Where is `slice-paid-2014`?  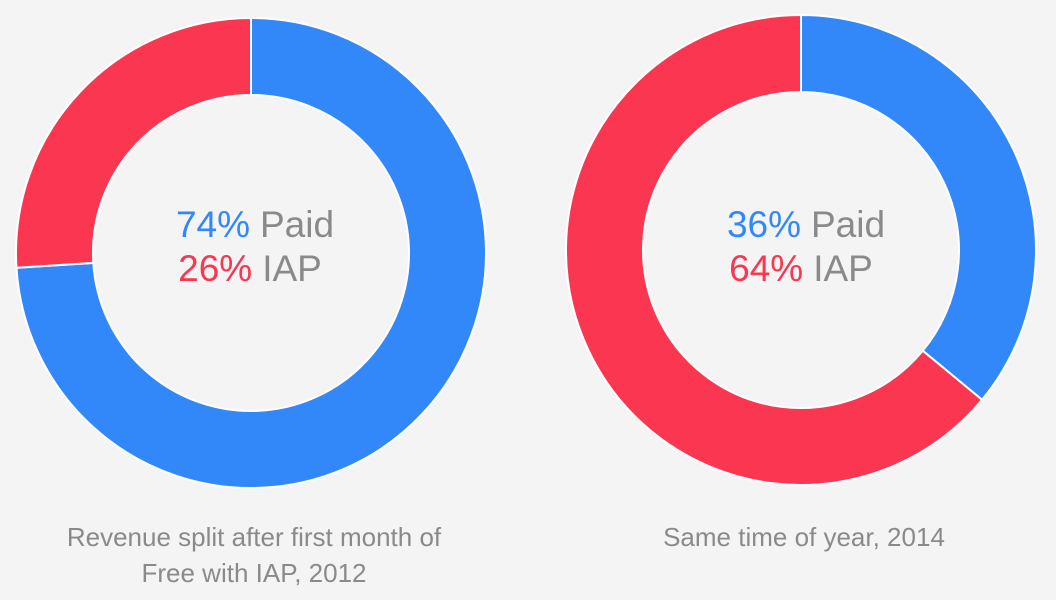 slice-paid-2014 is located at coordinates (918, 207).